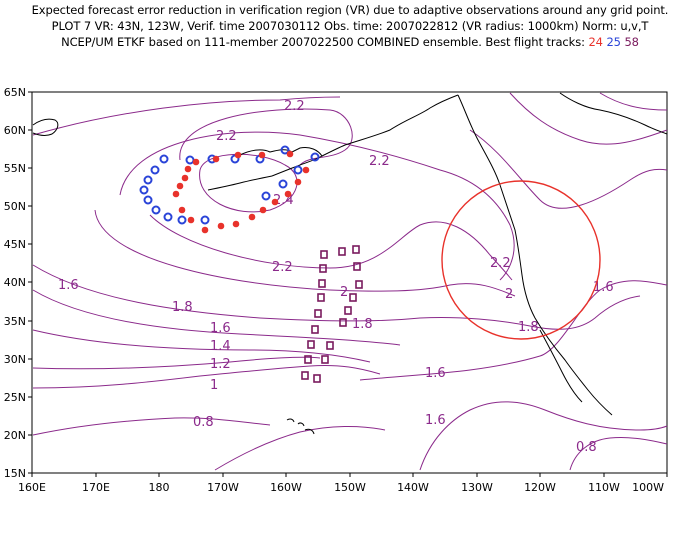 The width and height of the screenshot is (700, 540). Describe the element at coordinates (266, 137) in the screenshot. I see `contour-2-2-upper` at that location.